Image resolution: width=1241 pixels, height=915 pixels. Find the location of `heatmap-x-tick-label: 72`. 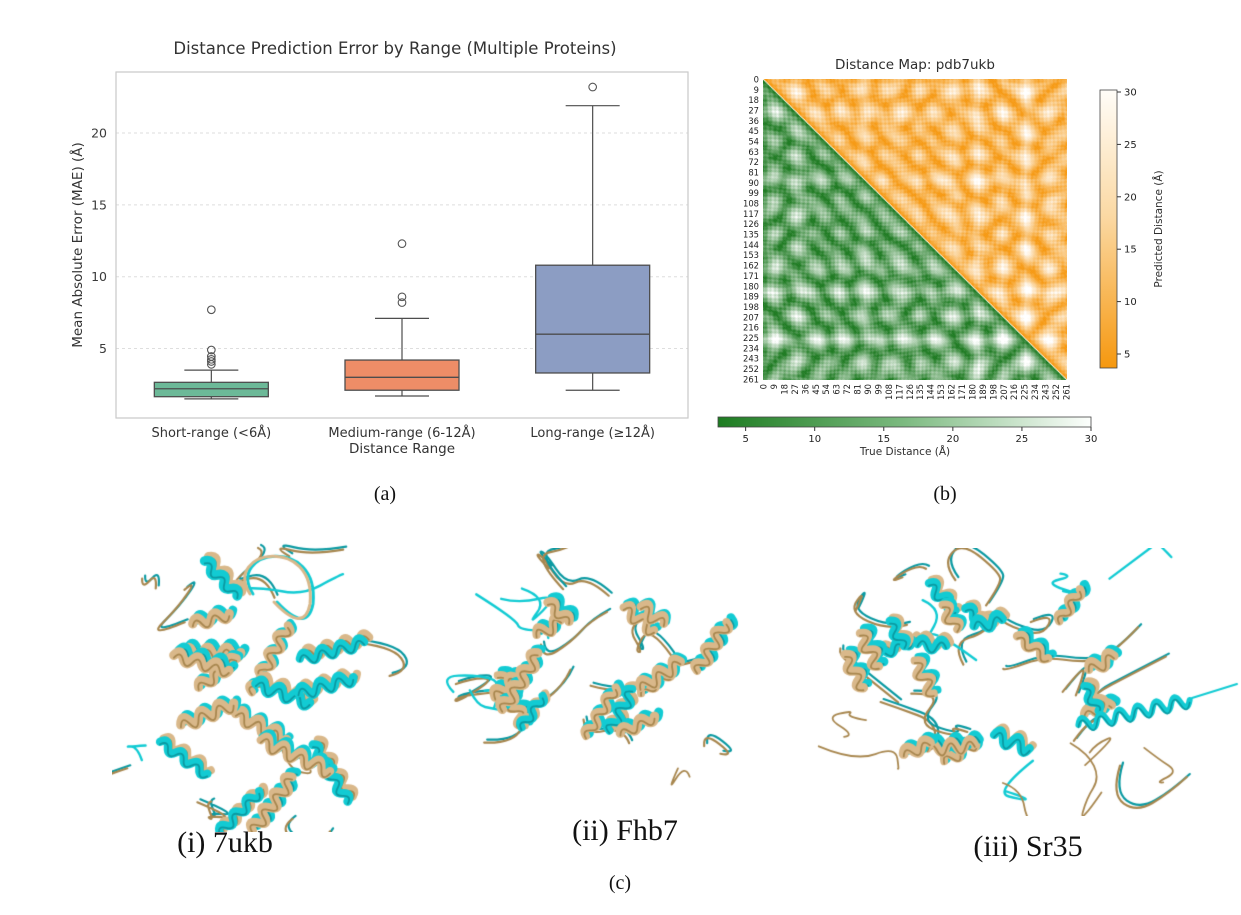

heatmap-x-tick-label: 72 is located at coordinates (847, 389).